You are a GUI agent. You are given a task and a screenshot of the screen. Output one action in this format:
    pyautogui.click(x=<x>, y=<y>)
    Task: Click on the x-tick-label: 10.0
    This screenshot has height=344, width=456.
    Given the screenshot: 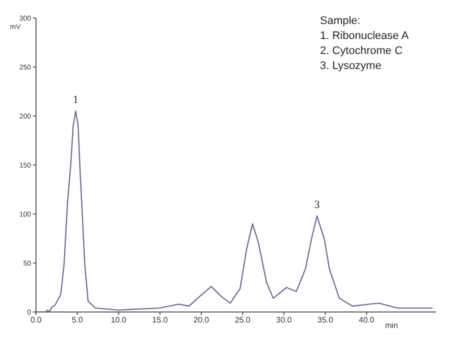 What is the action you would take?
    pyautogui.click(x=118, y=320)
    